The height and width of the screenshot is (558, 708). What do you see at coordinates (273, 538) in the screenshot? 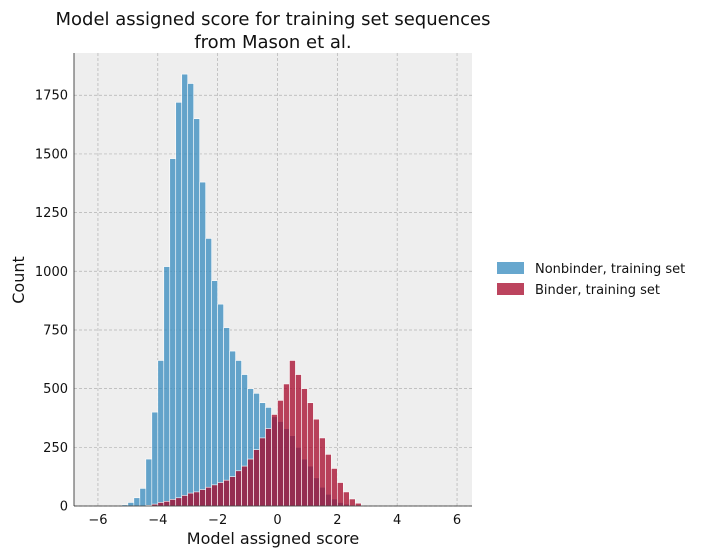
I see `x-axis-label: Model assigned score` at bounding box center [273, 538].